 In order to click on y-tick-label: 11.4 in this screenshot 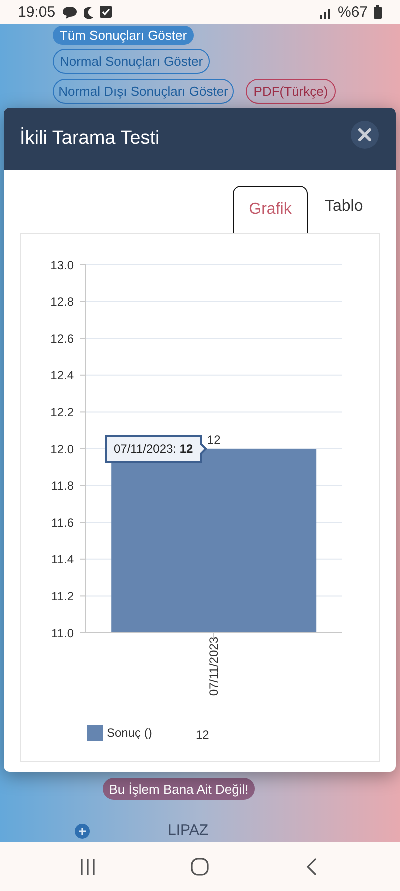, I will do `click(63, 559)`.